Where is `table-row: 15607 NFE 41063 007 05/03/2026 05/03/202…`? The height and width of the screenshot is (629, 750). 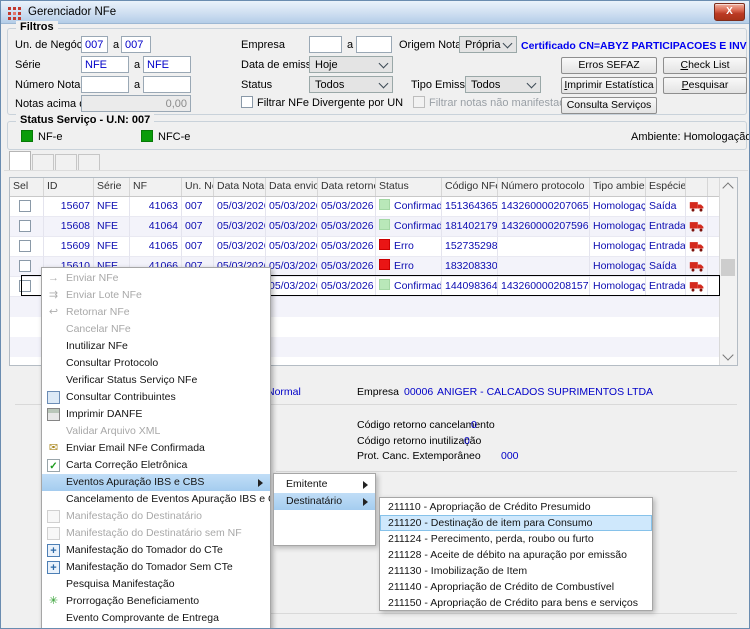
table-row: 15607 NFE 41063 007 05/03/2026 05/03/202… is located at coordinates (373, 207).